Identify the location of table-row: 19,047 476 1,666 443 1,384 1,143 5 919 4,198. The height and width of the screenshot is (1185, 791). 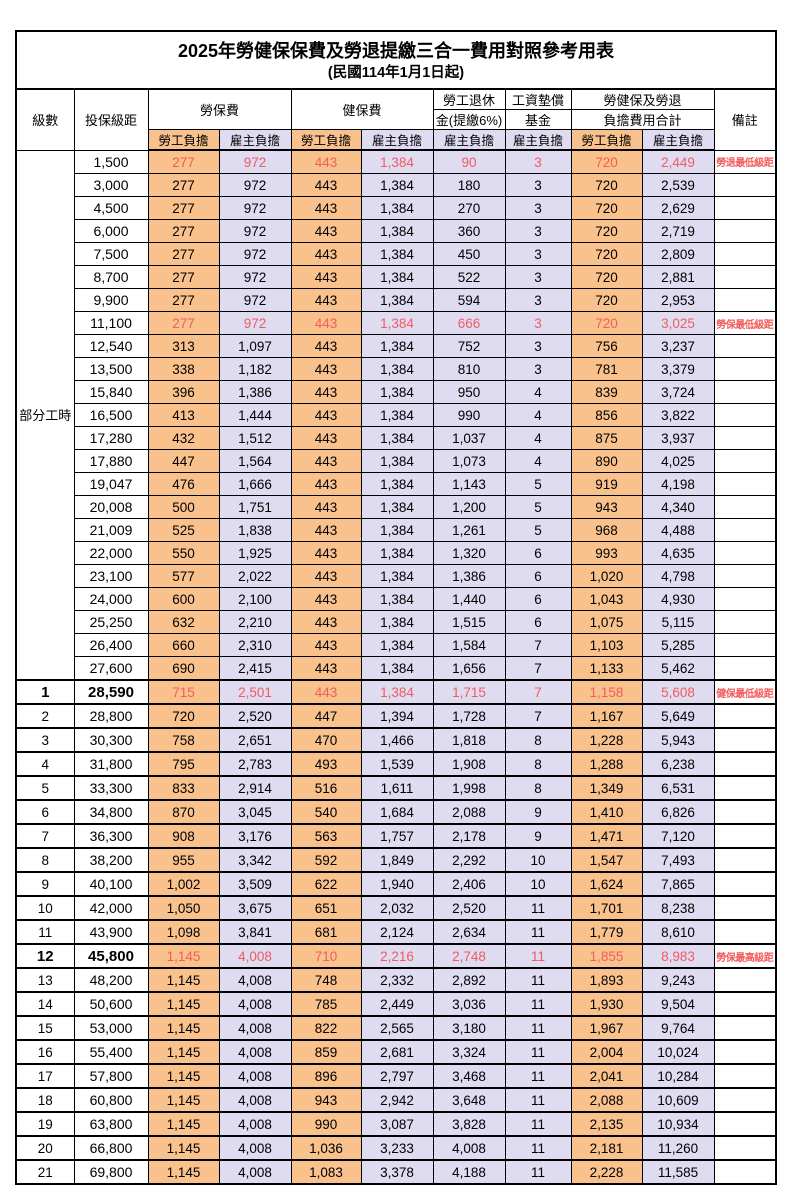
(396, 484).